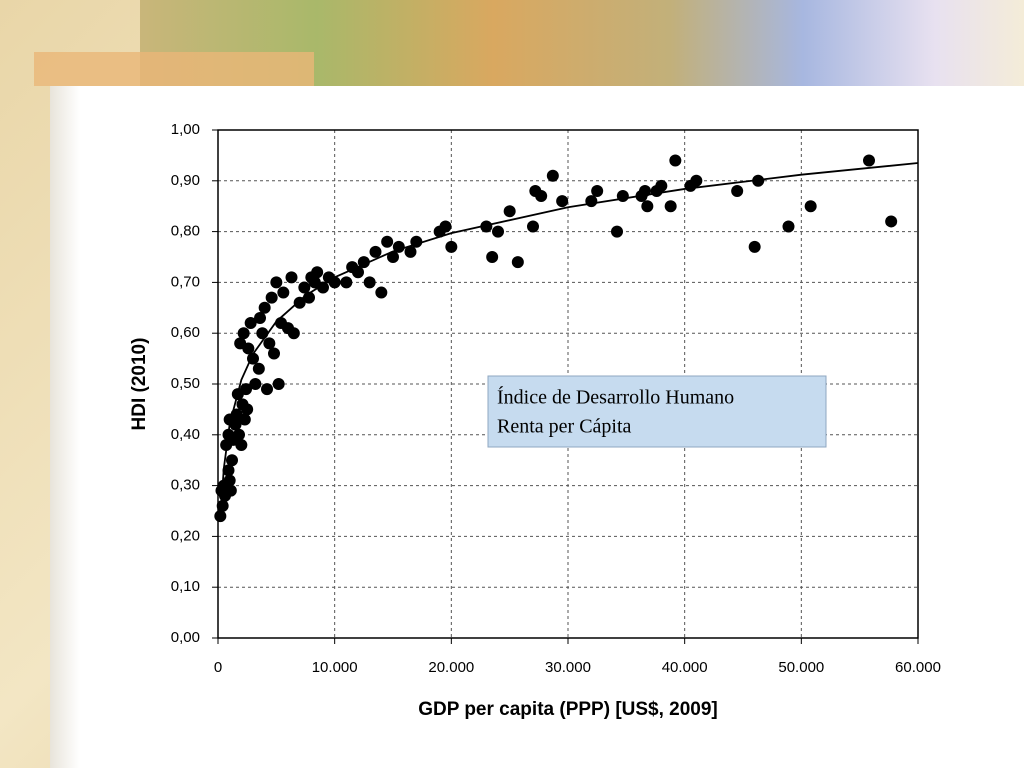 This screenshot has height=768, width=1024. What do you see at coordinates (685, 667) in the screenshot?
I see `x-tick-label: 40.000` at bounding box center [685, 667].